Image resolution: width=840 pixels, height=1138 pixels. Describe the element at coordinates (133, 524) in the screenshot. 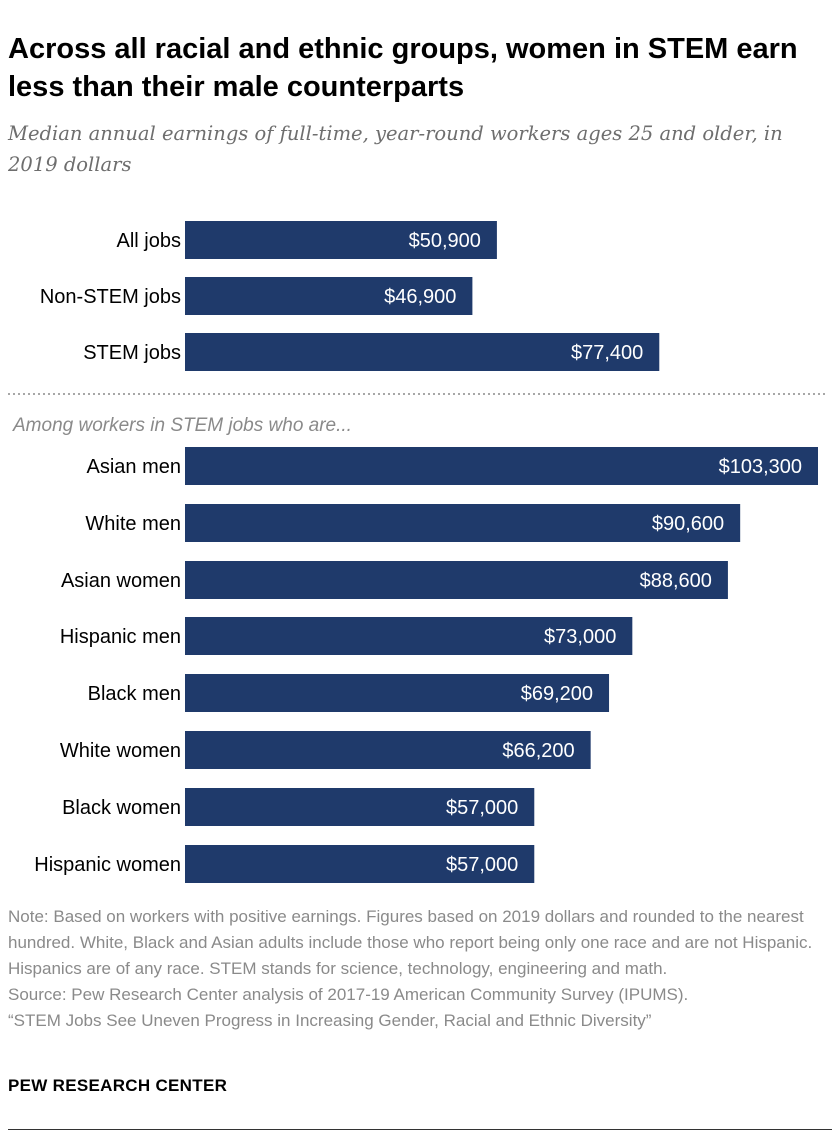

I see `bar-label-white-men: White men` at that location.